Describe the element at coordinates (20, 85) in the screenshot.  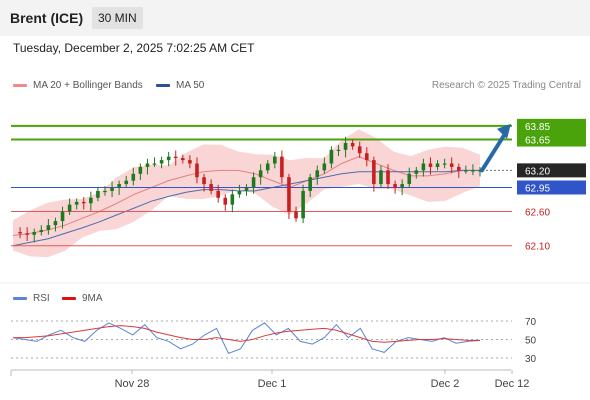
I see `bollinger-swatch` at that location.